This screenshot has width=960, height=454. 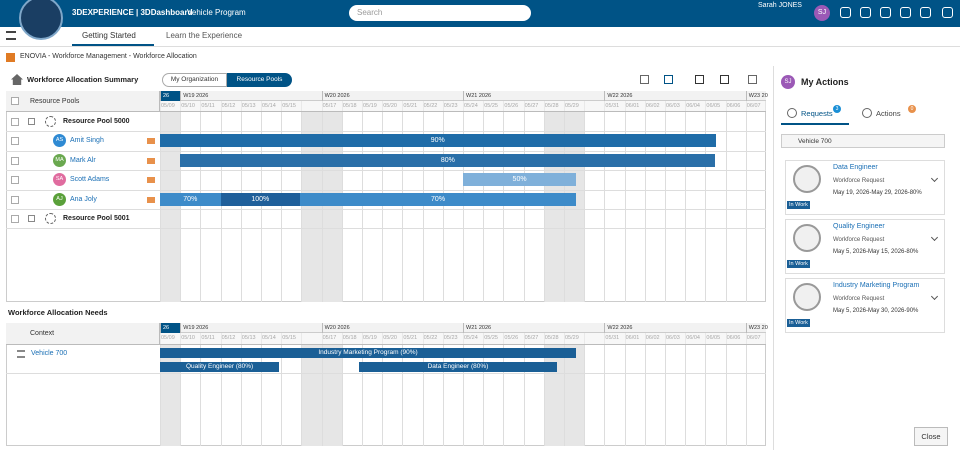 What do you see at coordinates (368, 353) in the screenshot?
I see `need-bar: Industry Marketing Program (90%)` at bounding box center [368, 353].